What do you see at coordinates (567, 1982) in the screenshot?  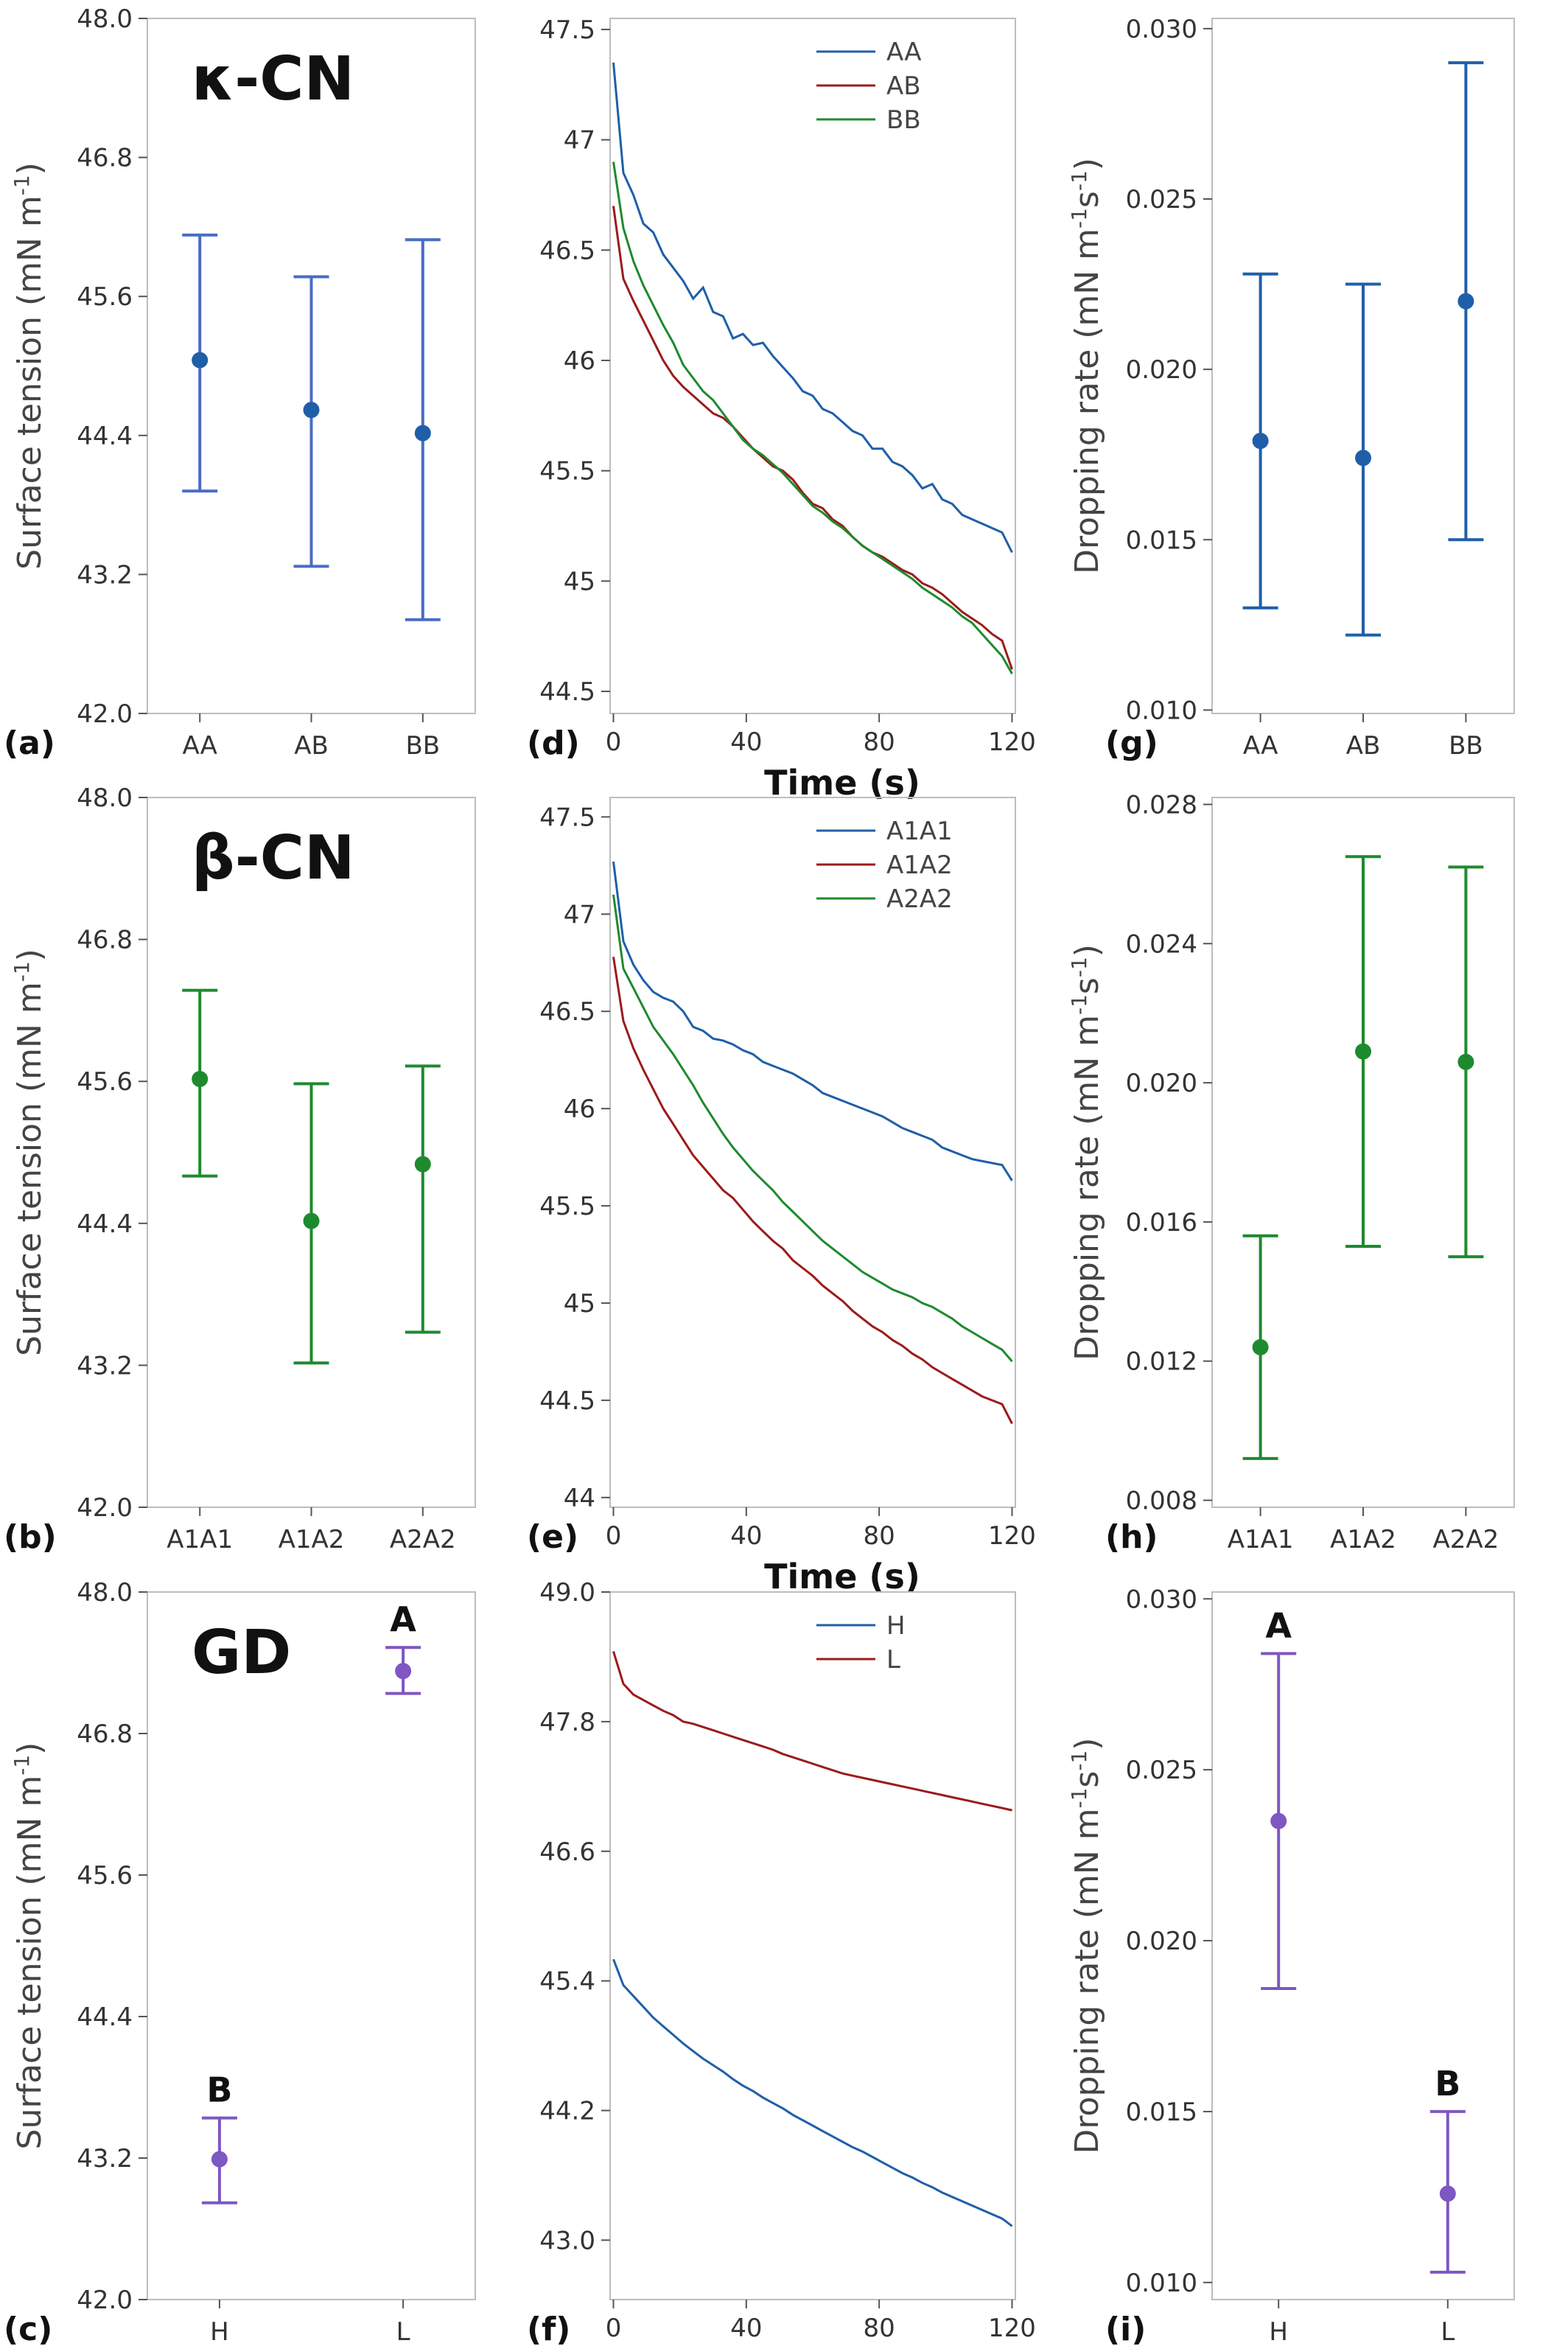 I see `y-tick-label: 45.4` at bounding box center [567, 1982].